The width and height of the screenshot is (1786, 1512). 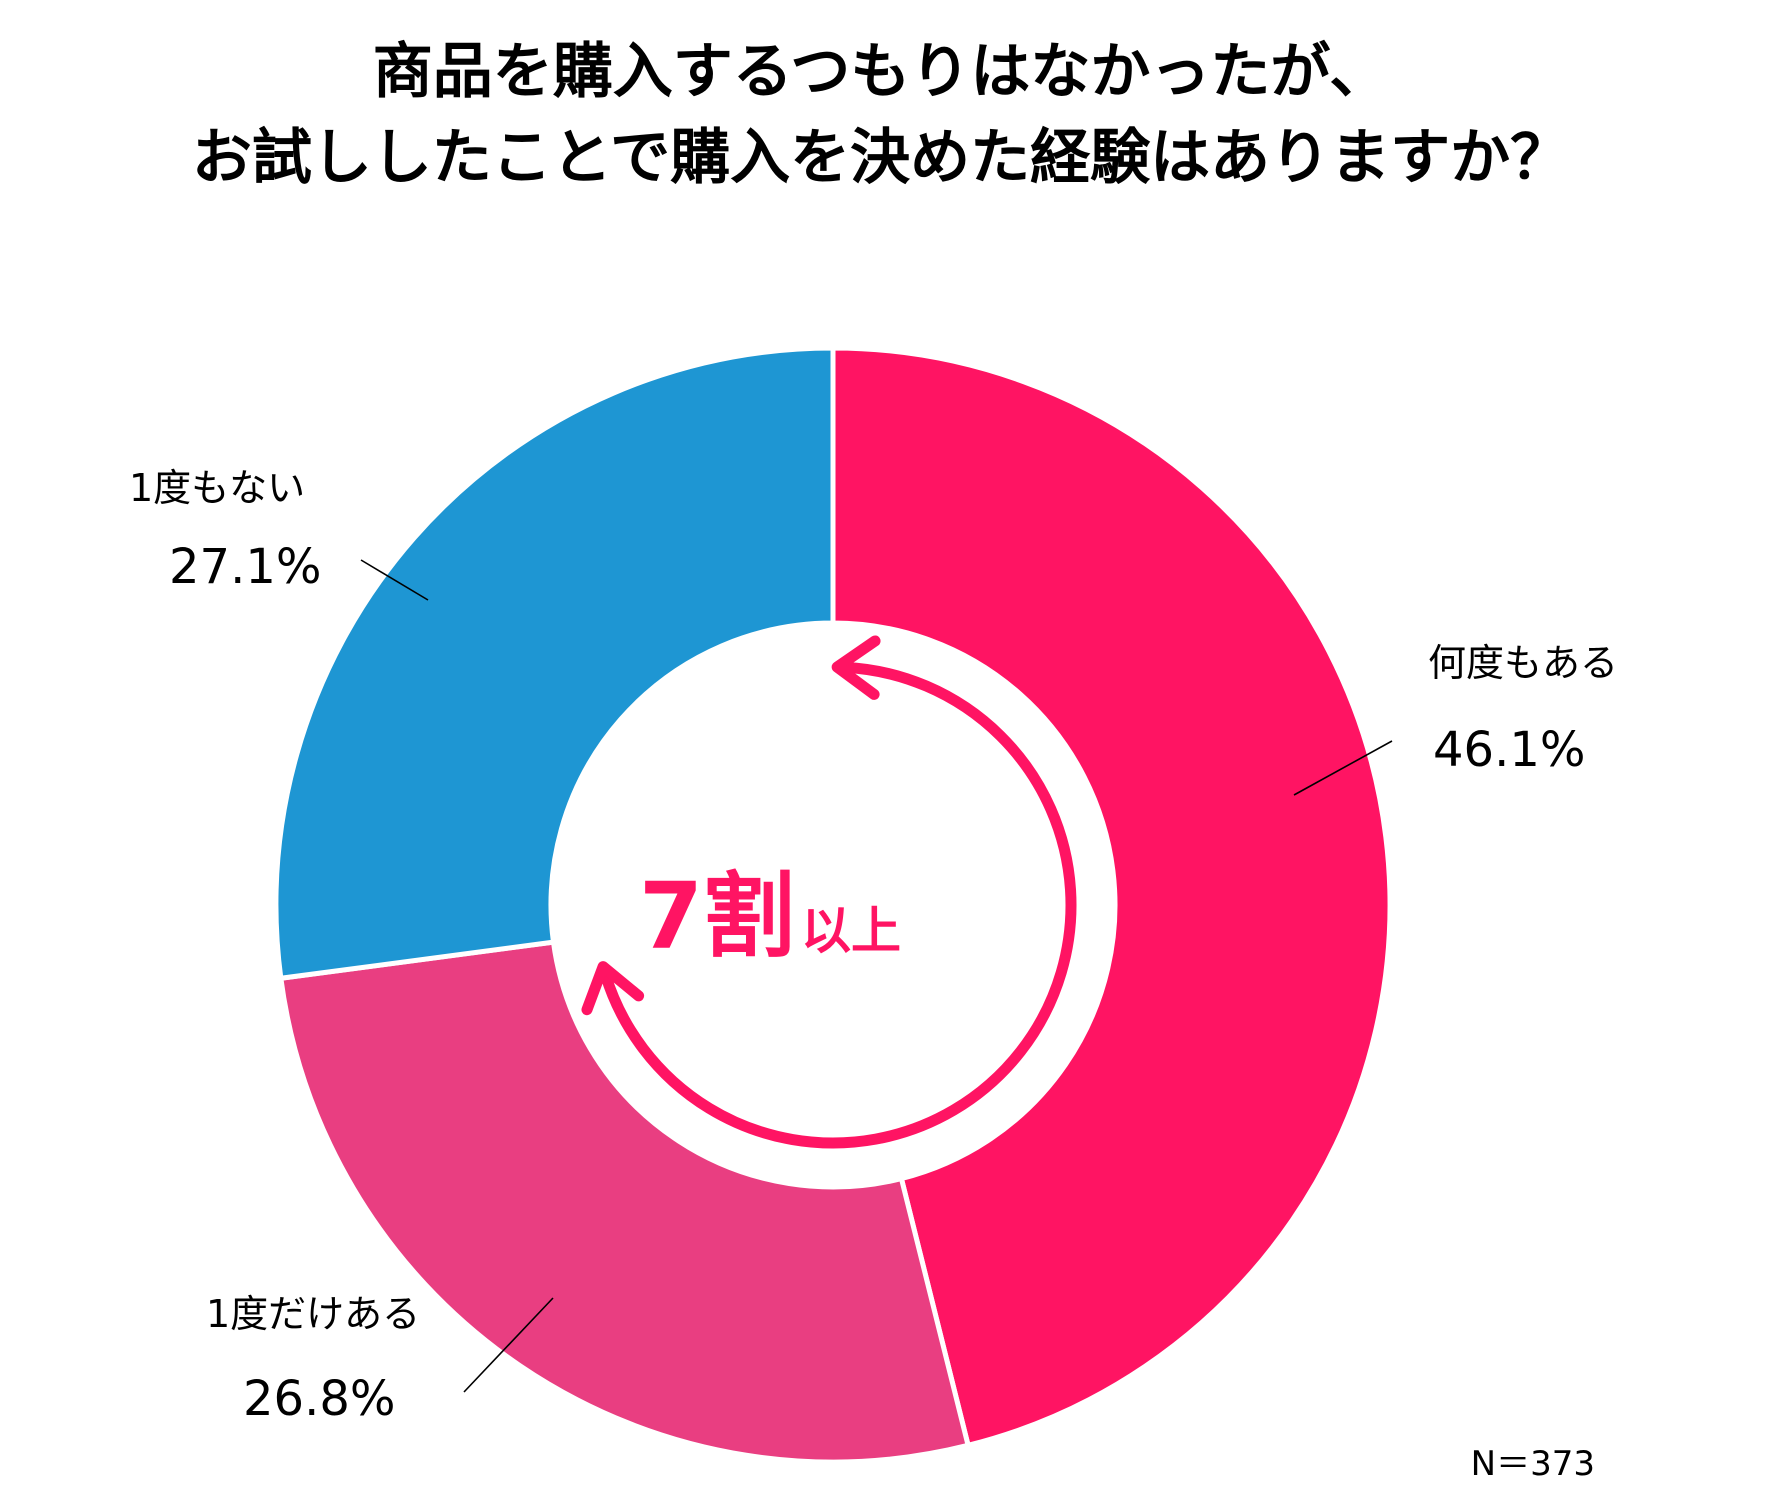 What do you see at coordinates (245, 567) in the screenshot?
I see `slice-value-label: 27.1%` at bounding box center [245, 567].